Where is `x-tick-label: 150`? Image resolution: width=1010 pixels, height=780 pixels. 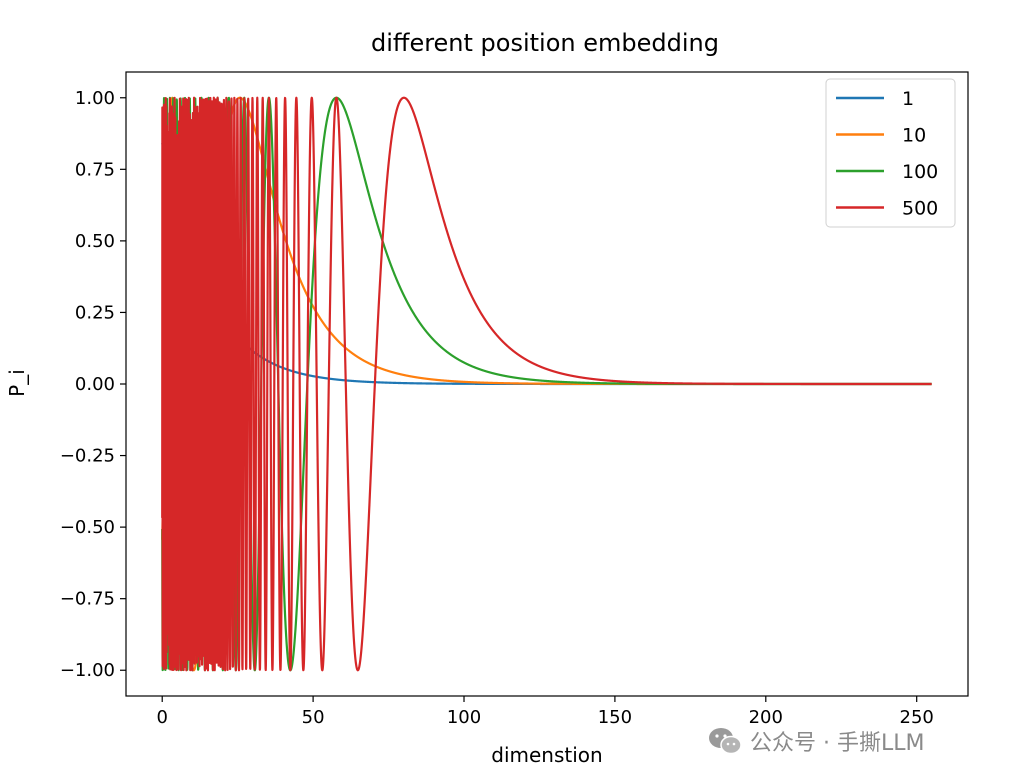
x-tick-label: 150 is located at coordinates (615, 717).